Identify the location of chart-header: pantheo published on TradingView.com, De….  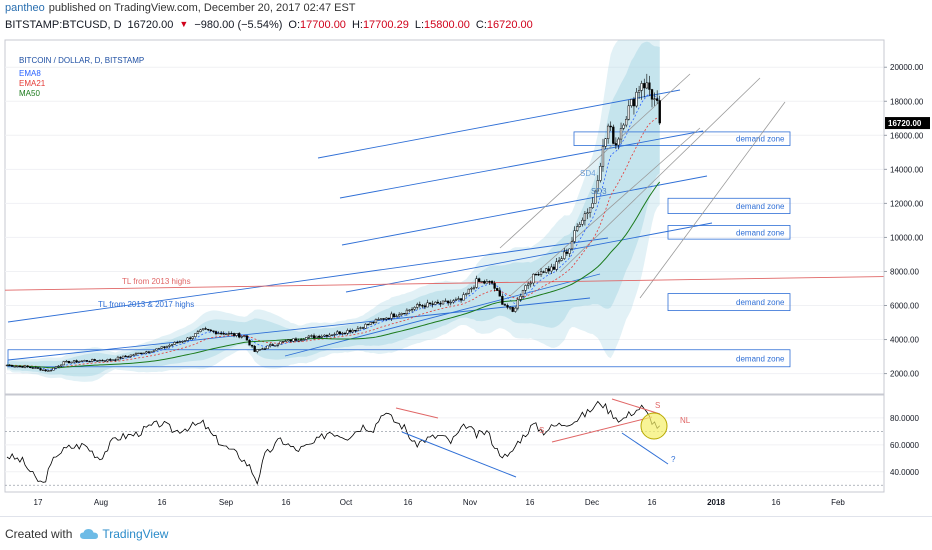
(466, 18).